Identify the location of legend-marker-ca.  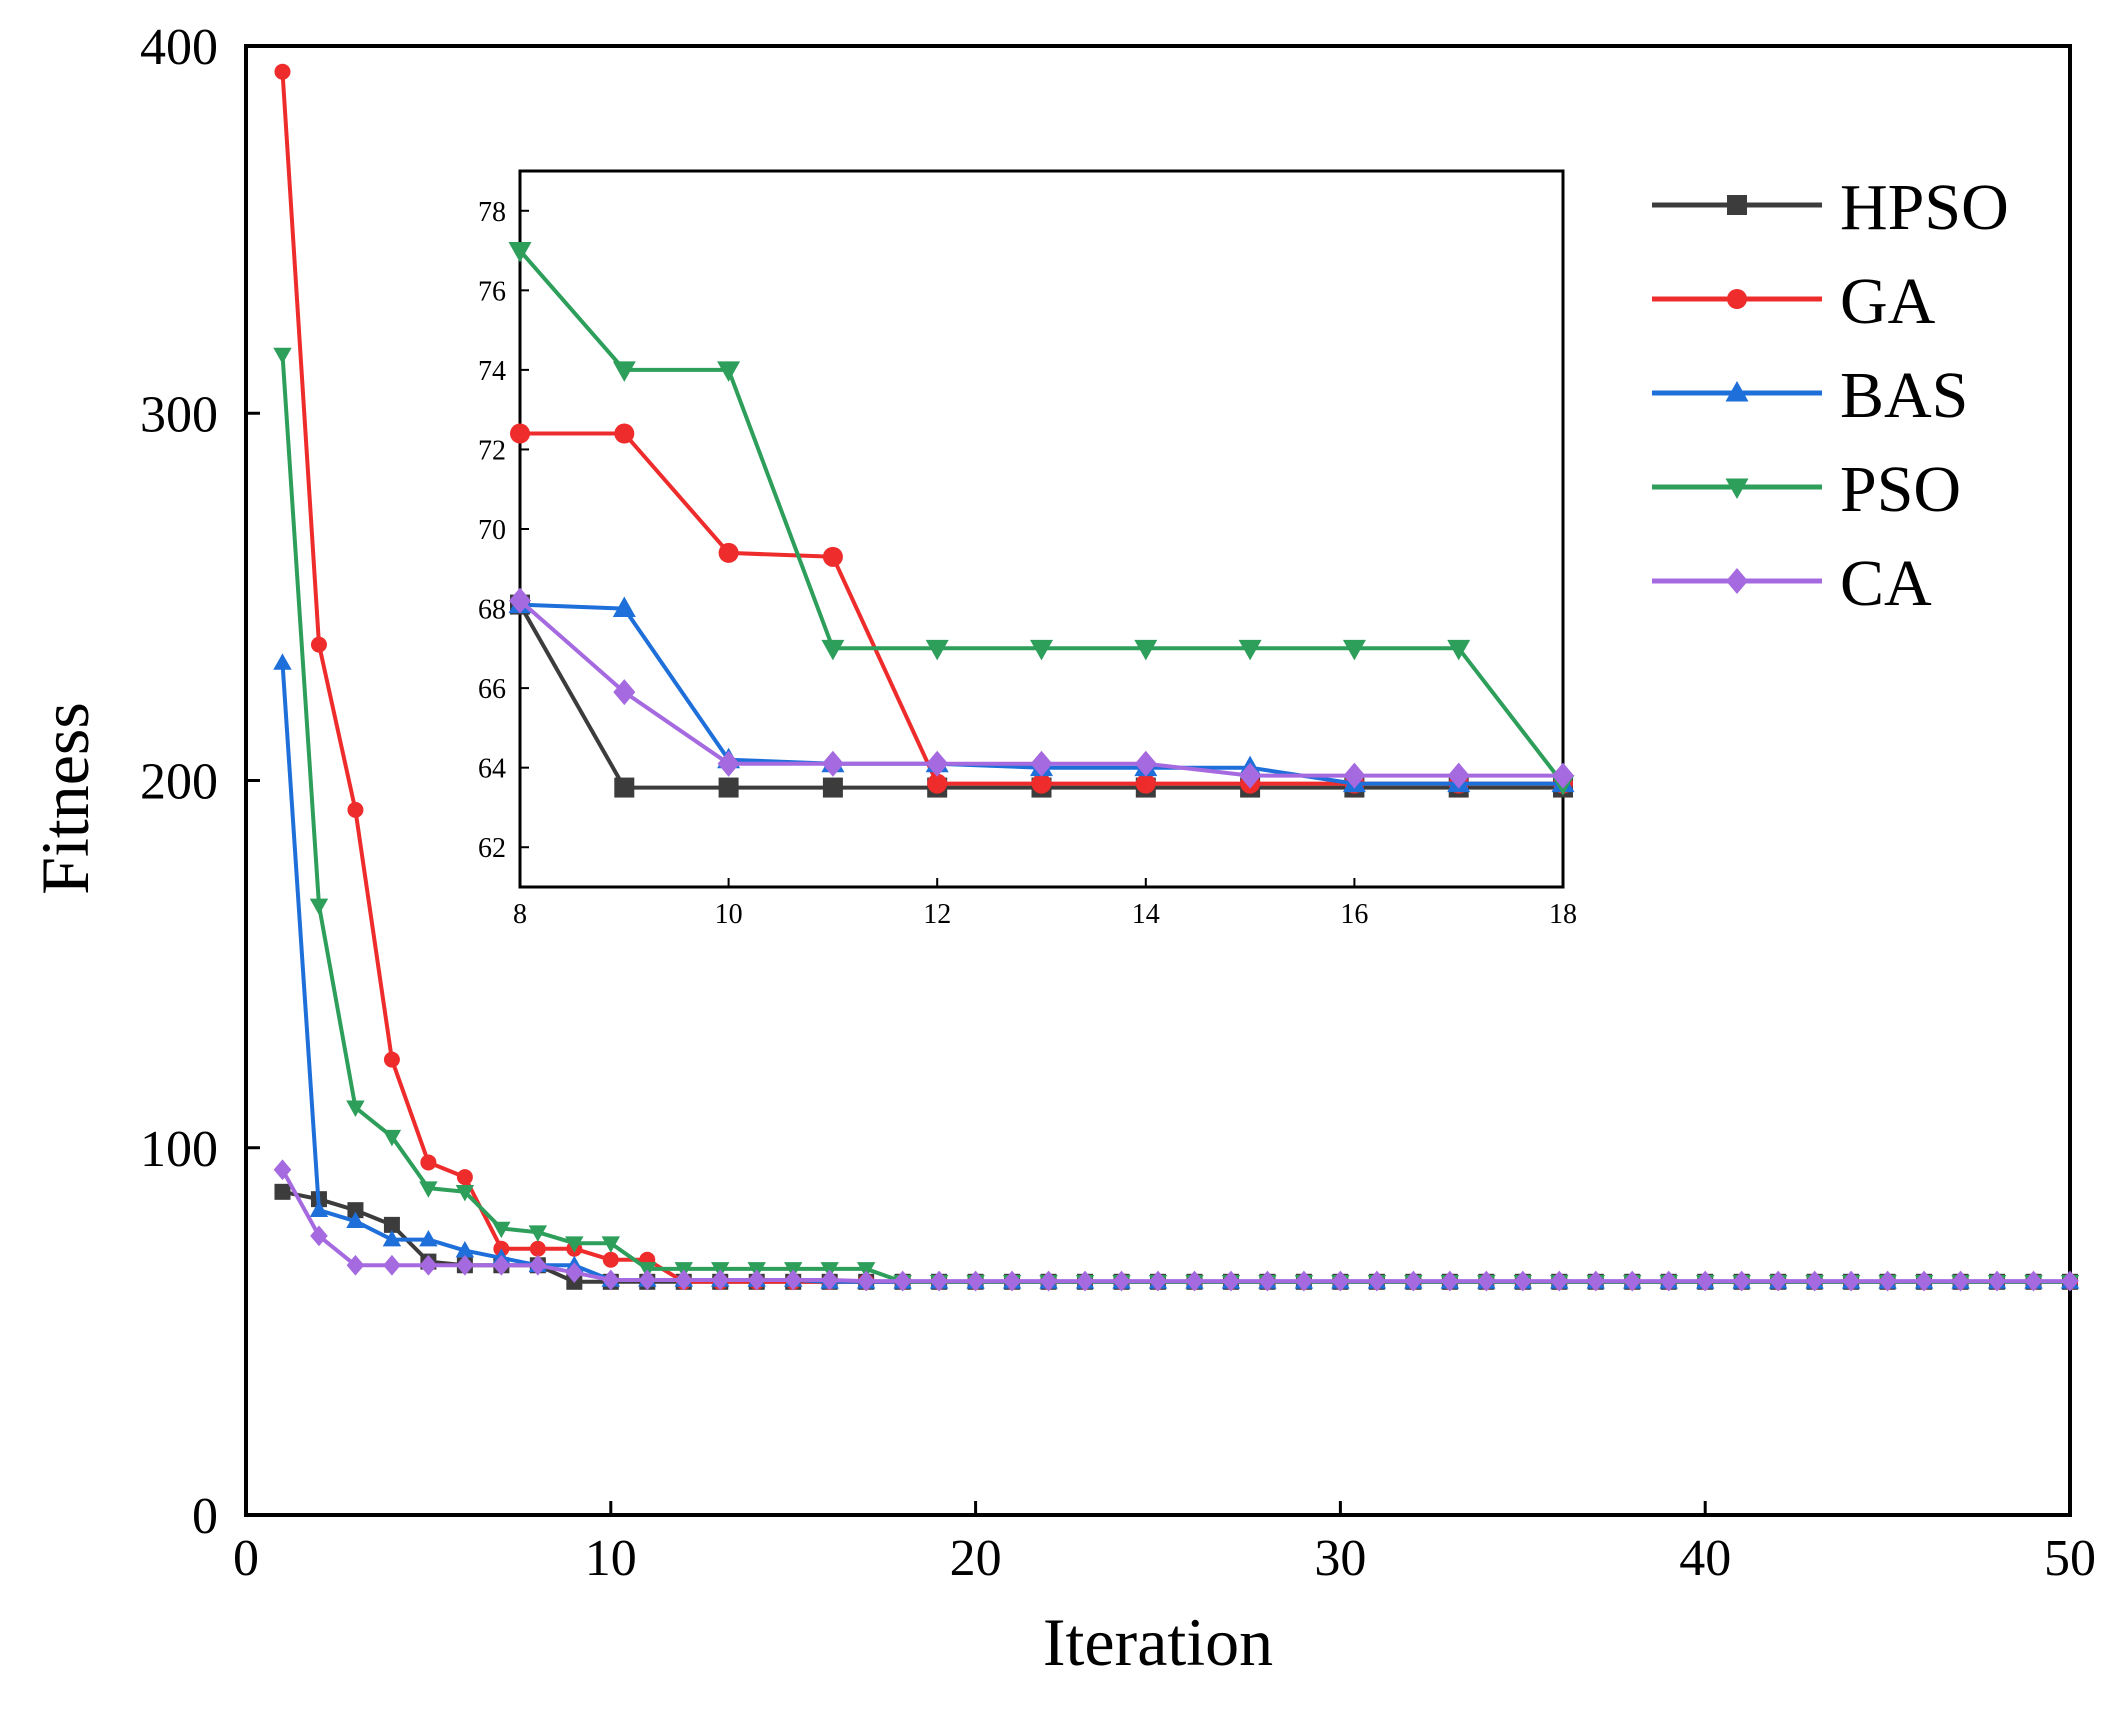
(1737, 581).